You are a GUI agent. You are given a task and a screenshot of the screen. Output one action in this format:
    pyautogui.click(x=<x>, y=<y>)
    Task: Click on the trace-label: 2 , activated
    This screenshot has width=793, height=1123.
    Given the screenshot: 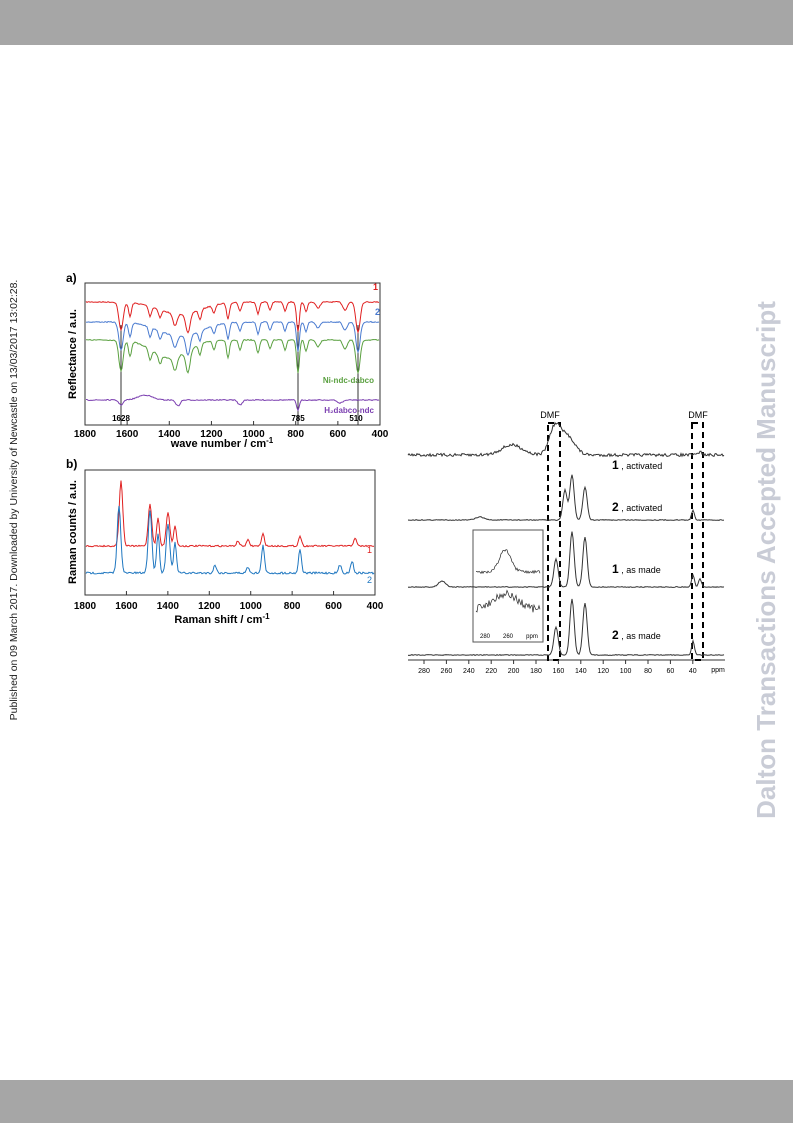 What is the action you would take?
    pyautogui.click(x=637, y=507)
    